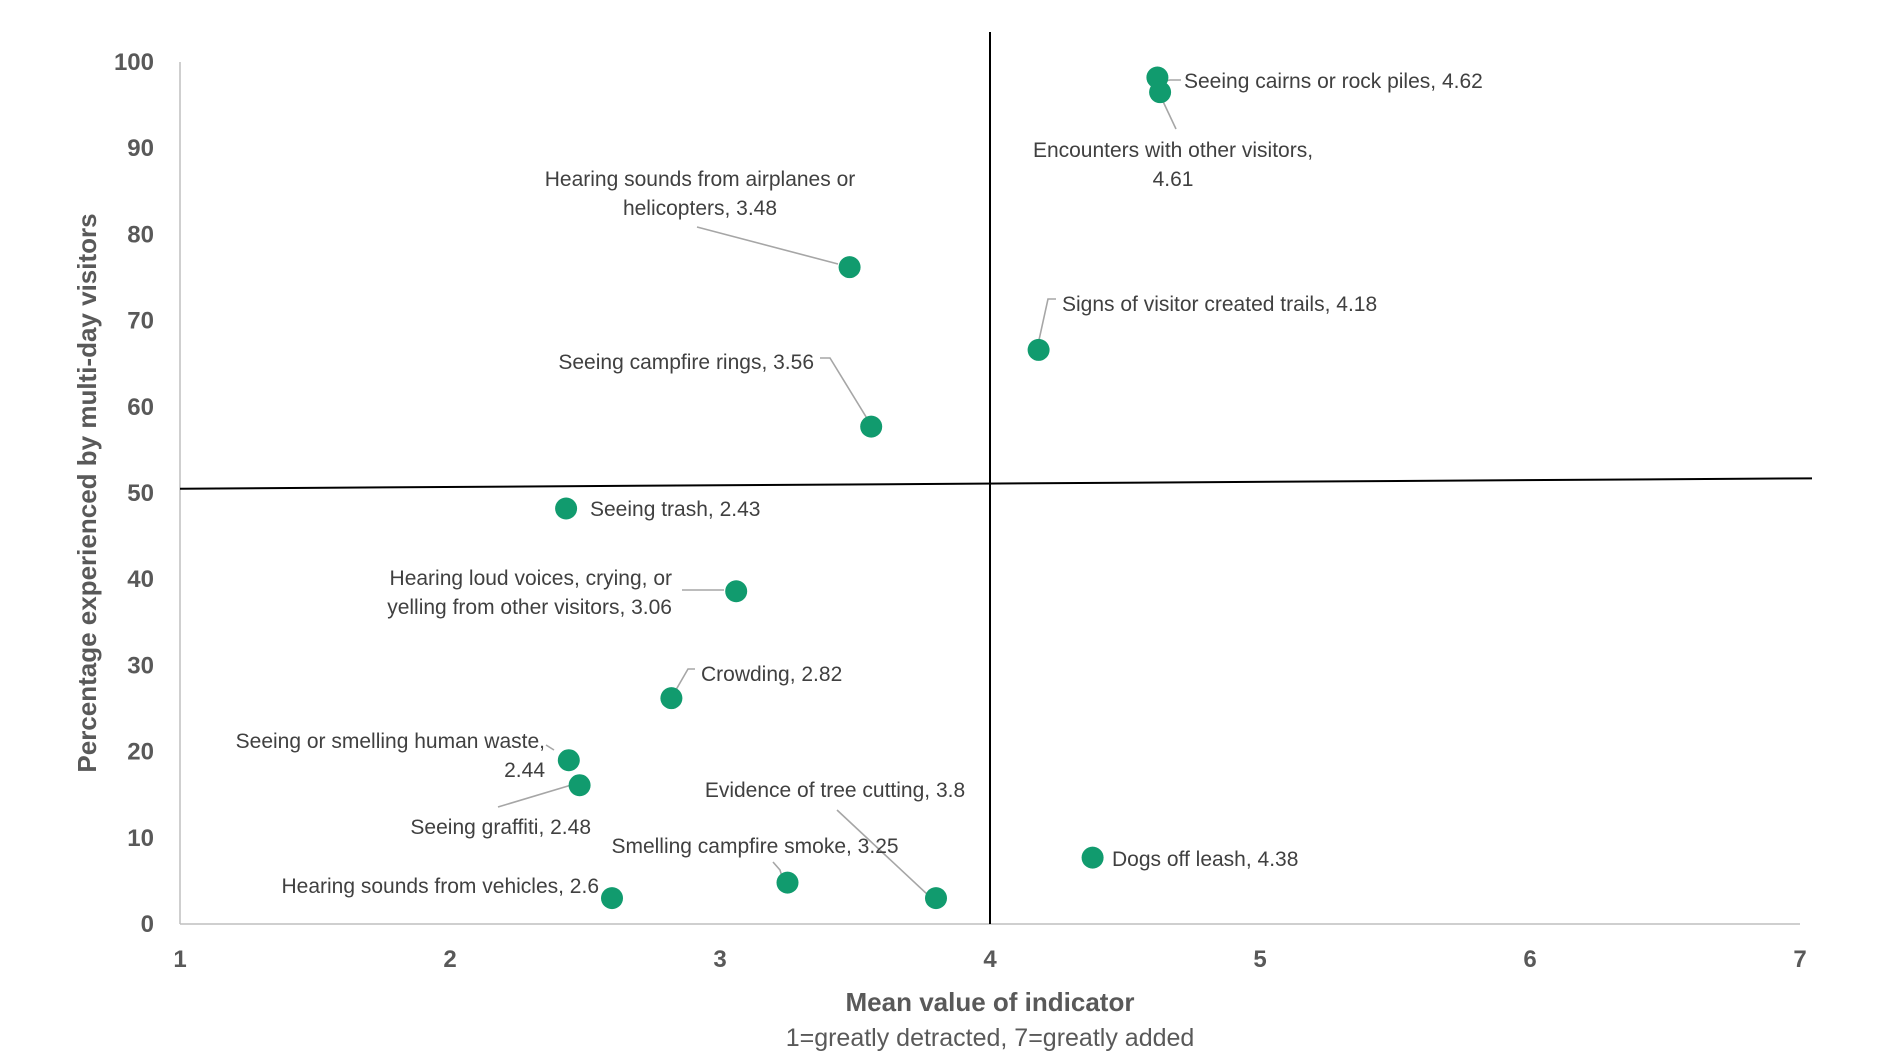 The height and width of the screenshot is (1062, 1902). Describe the element at coordinates (529, 607) in the screenshot. I see `data-label: yelling from other visitors, 3.06` at that location.